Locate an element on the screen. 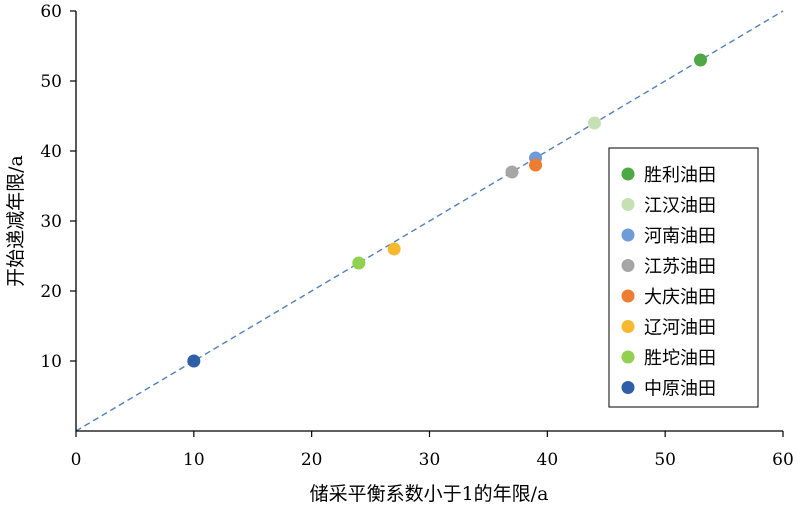 Image resolution: width=800 pixels, height=510 pixels. x-tick-label: 0 is located at coordinates (76, 460).